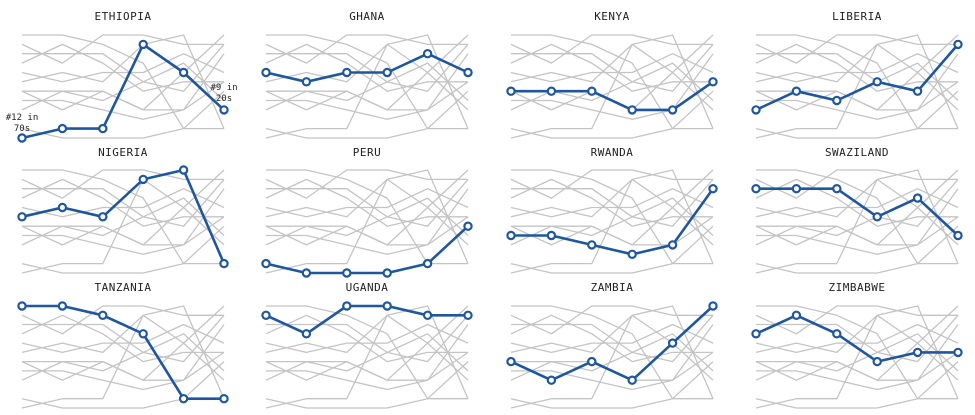 Image resolution: width=975 pixels, height=415 pixels. I want to click on panel-title-swaziland: SWAZILAND, so click(857, 152).